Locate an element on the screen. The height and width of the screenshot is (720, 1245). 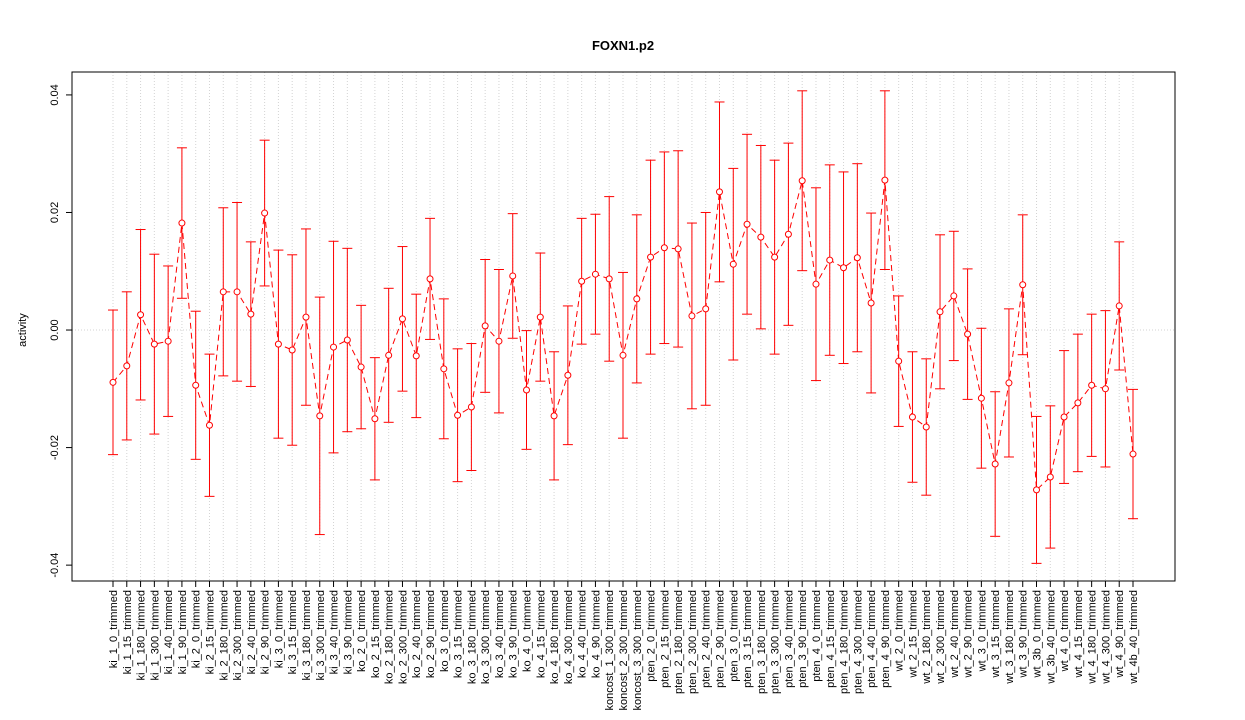
x-tick-label: ko_3_40_trimmed is located at coordinates (500, 634).